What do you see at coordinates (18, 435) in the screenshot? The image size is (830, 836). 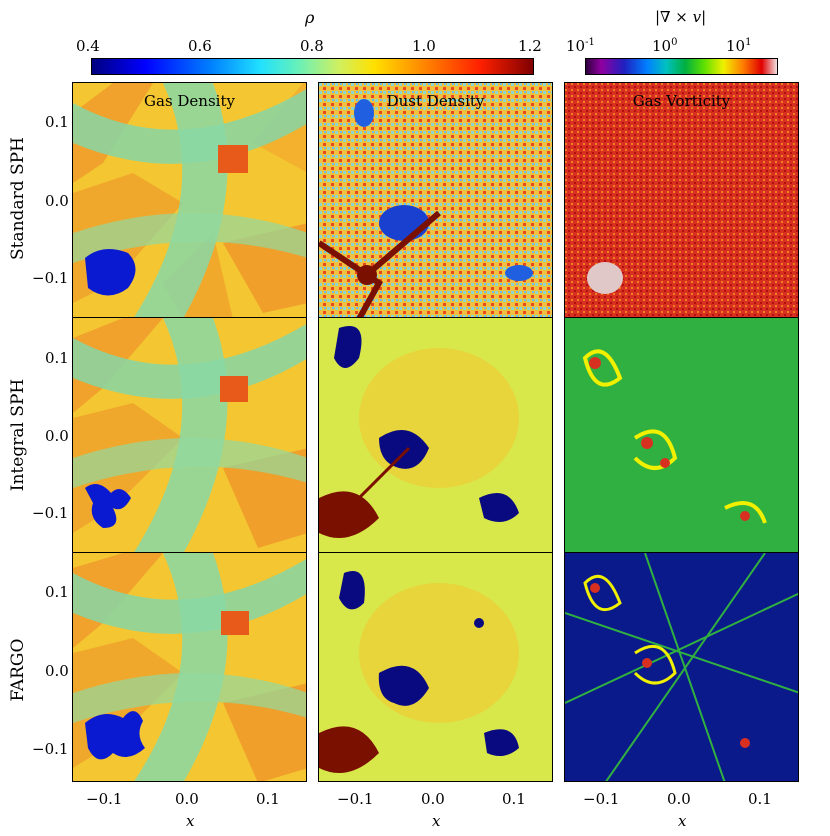 I see `row-label-integral-sph: Integral SPH` at bounding box center [18, 435].